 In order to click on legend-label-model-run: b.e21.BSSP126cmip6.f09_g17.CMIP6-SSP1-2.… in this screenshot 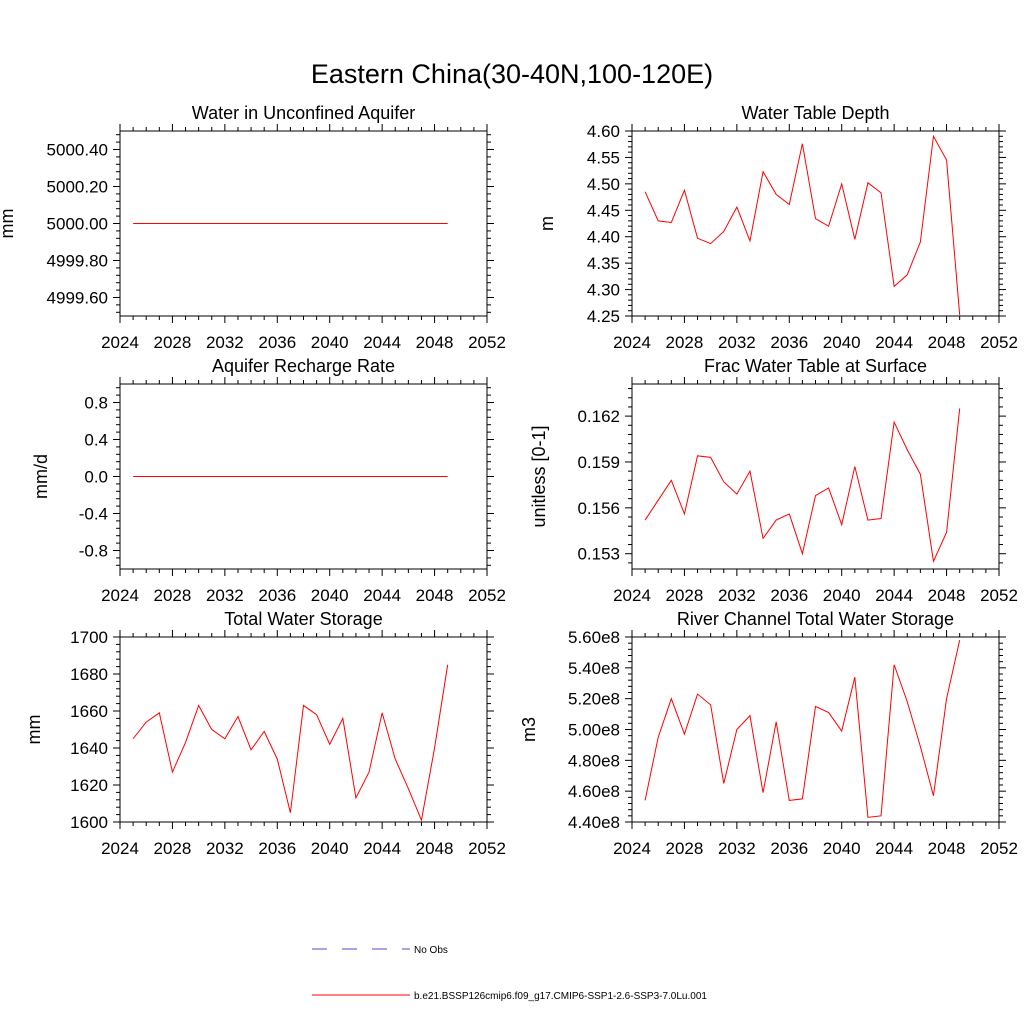, I will do `click(560, 996)`.